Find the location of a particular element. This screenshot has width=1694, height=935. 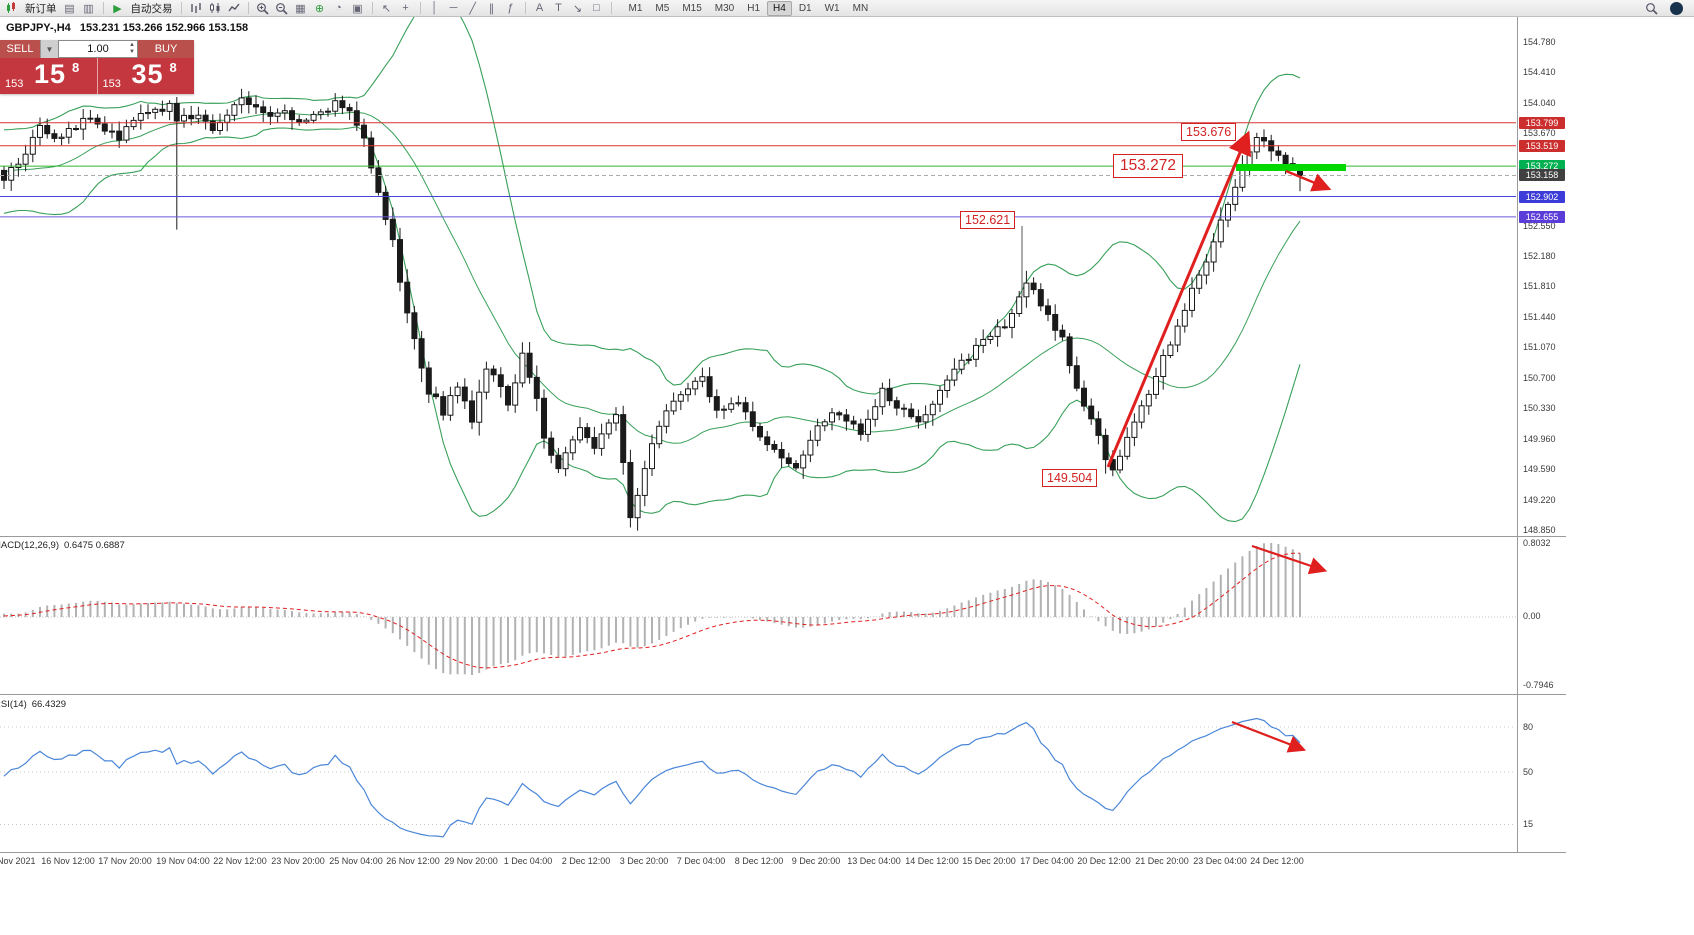

time-tick: 25 Nov 04:00 is located at coordinates (356, 861).